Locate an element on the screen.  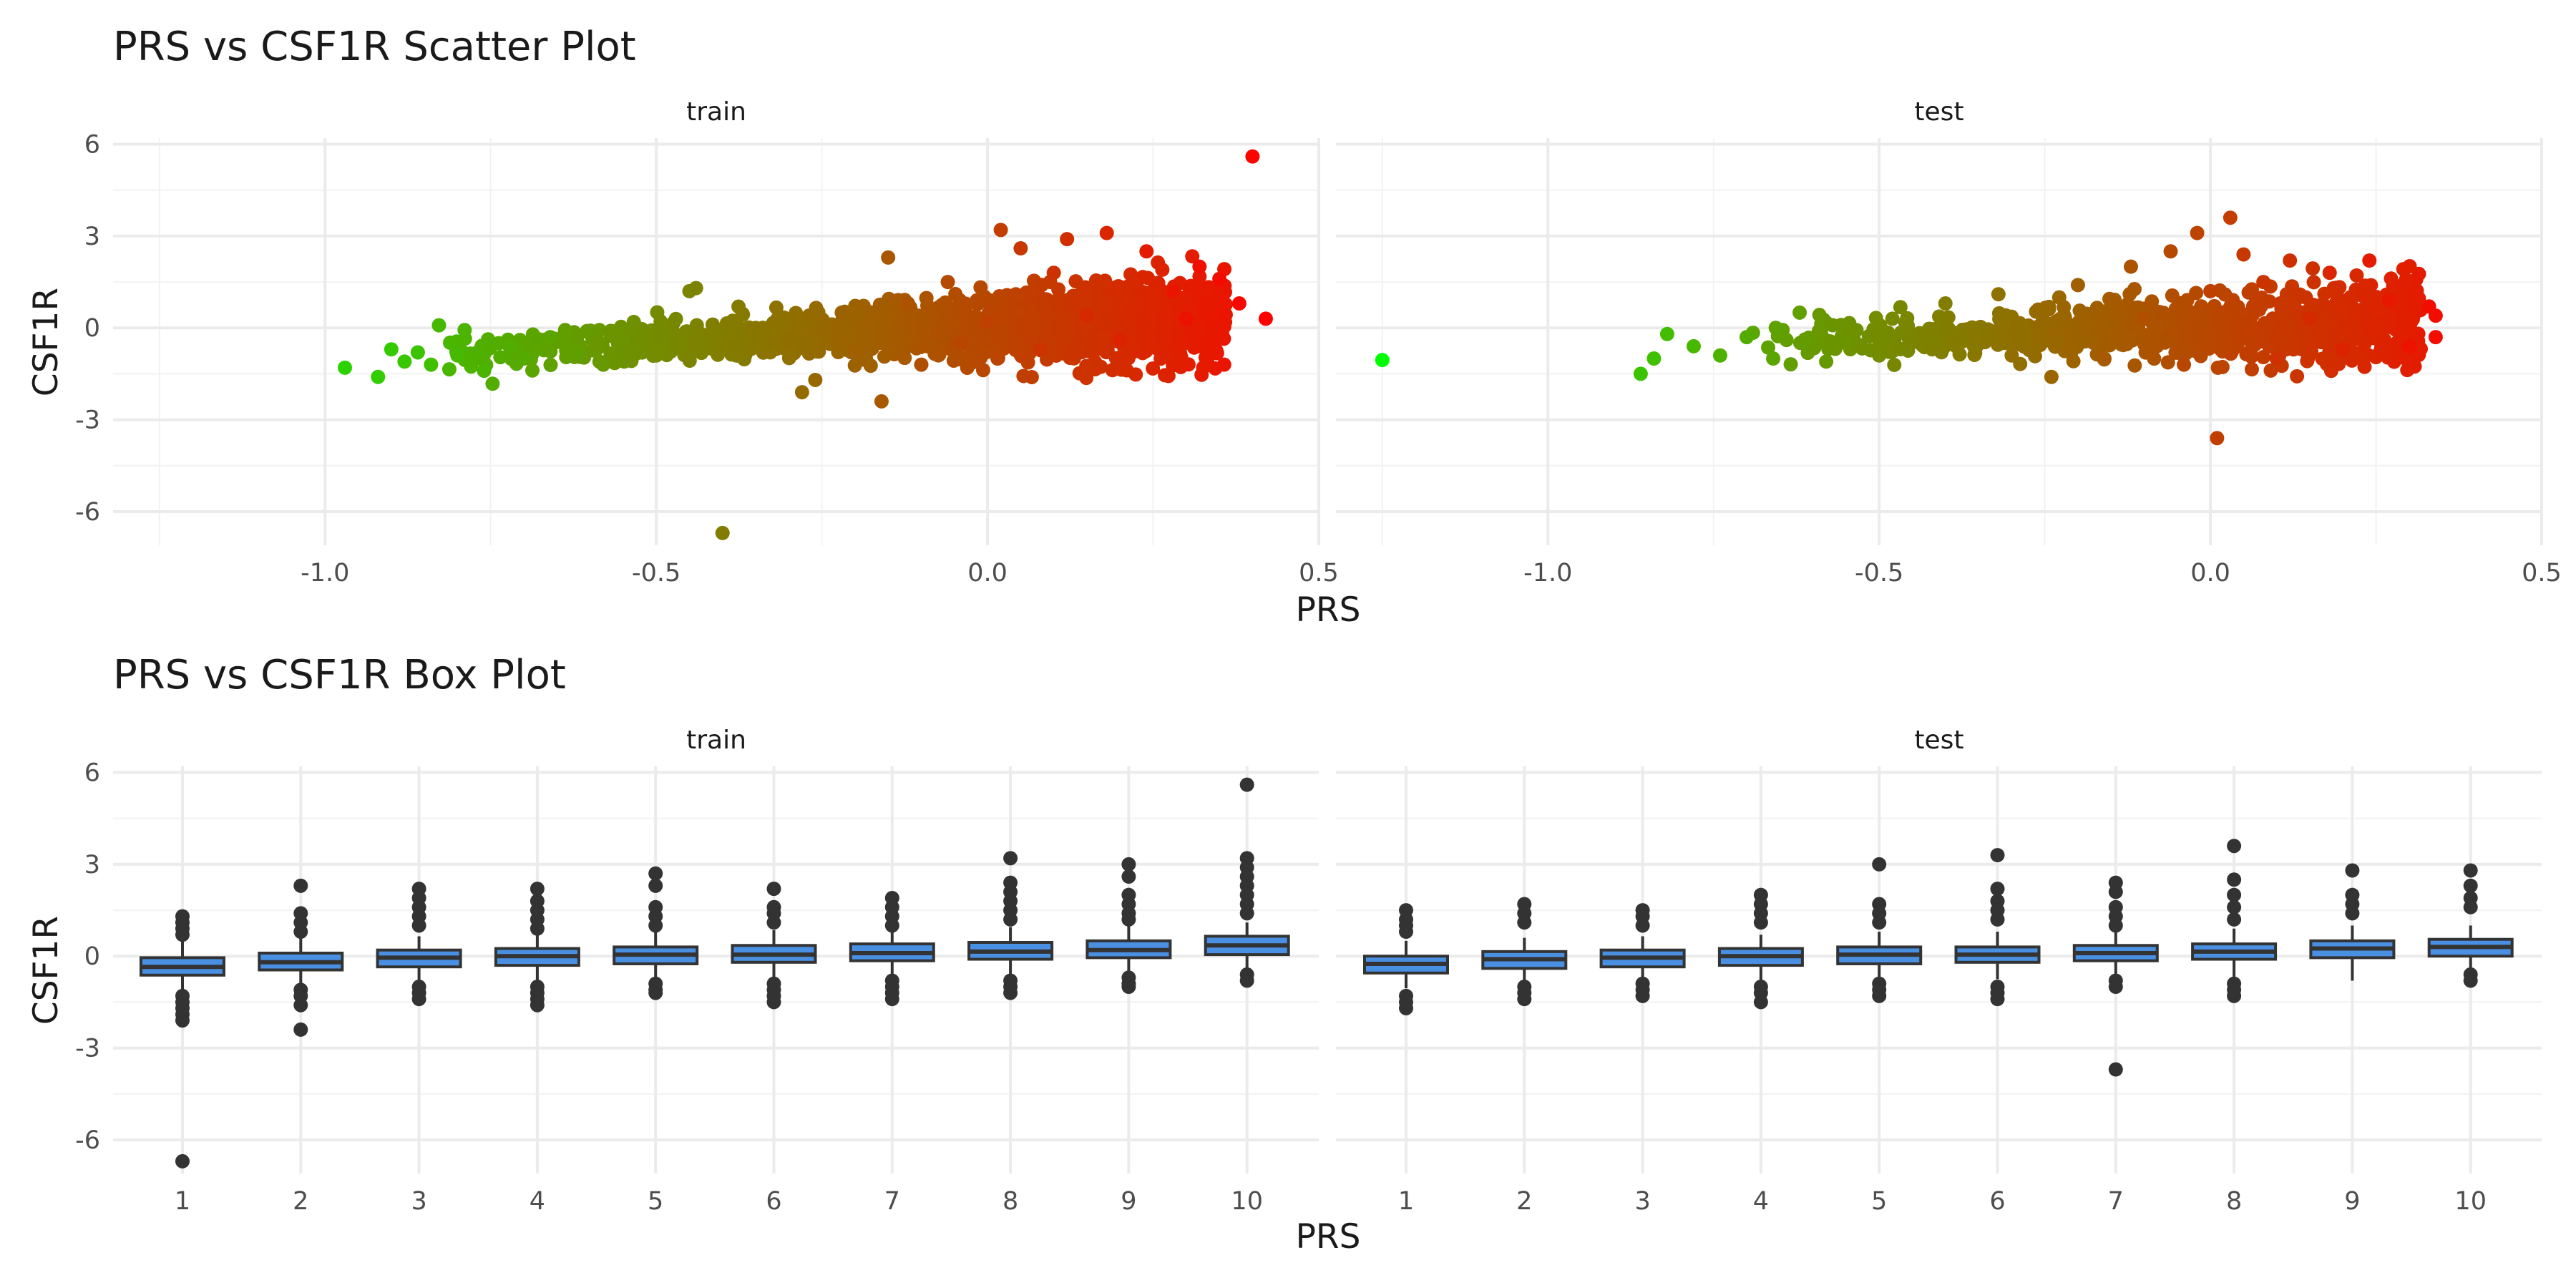
box-y-tick-label: -6 is located at coordinates (87, 1140).